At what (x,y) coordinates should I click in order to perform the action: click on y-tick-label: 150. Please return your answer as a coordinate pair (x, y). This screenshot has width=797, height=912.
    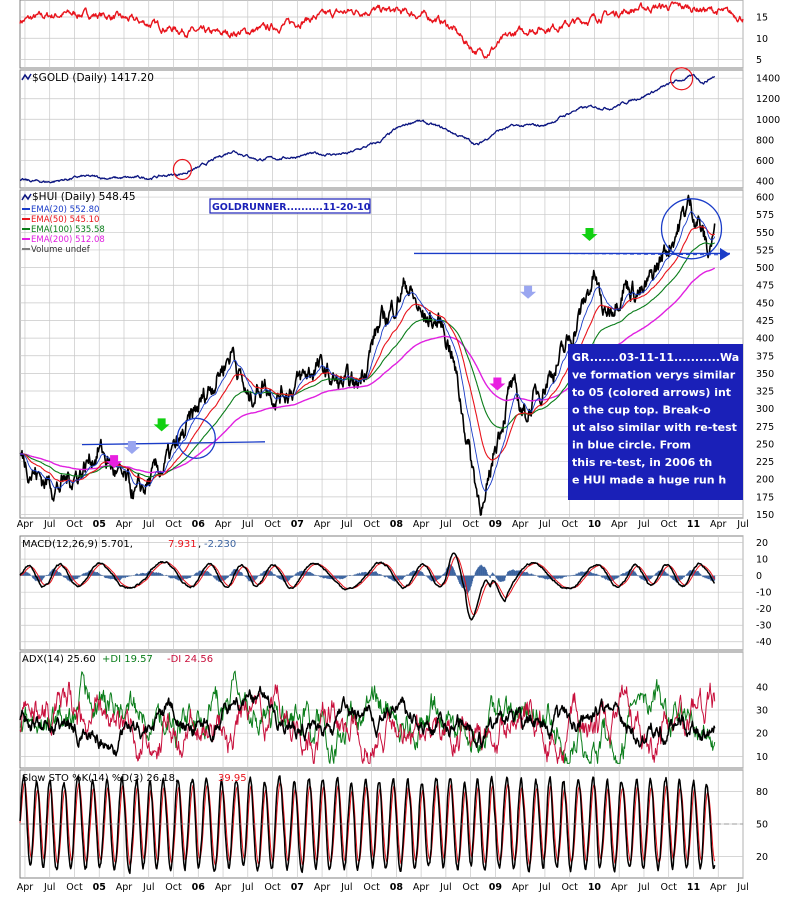
    Looking at the image, I should click on (765, 515).